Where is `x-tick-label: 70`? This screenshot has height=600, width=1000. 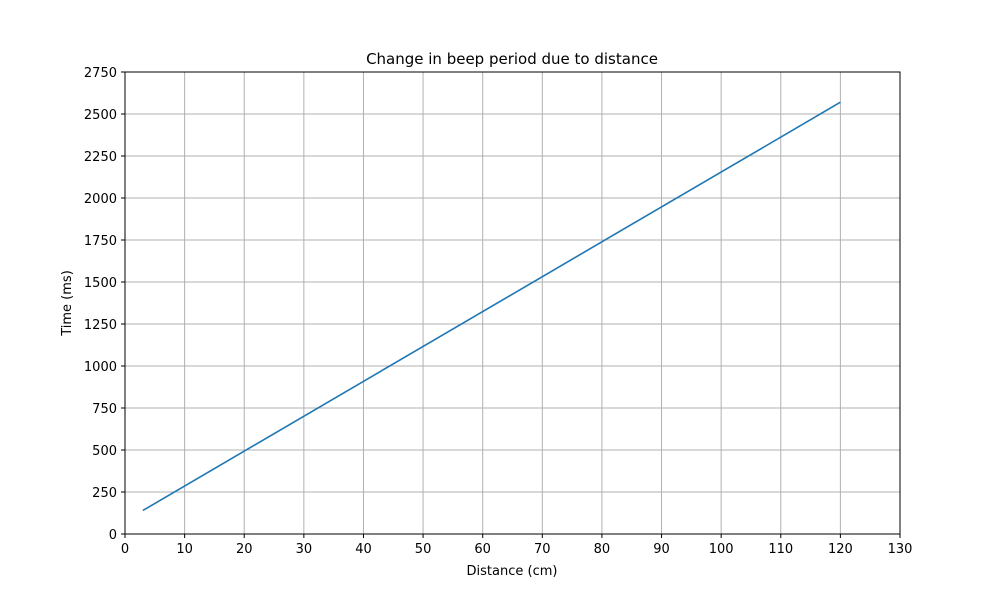 x-tick-label: 70 is located at coordinates (542, 549).